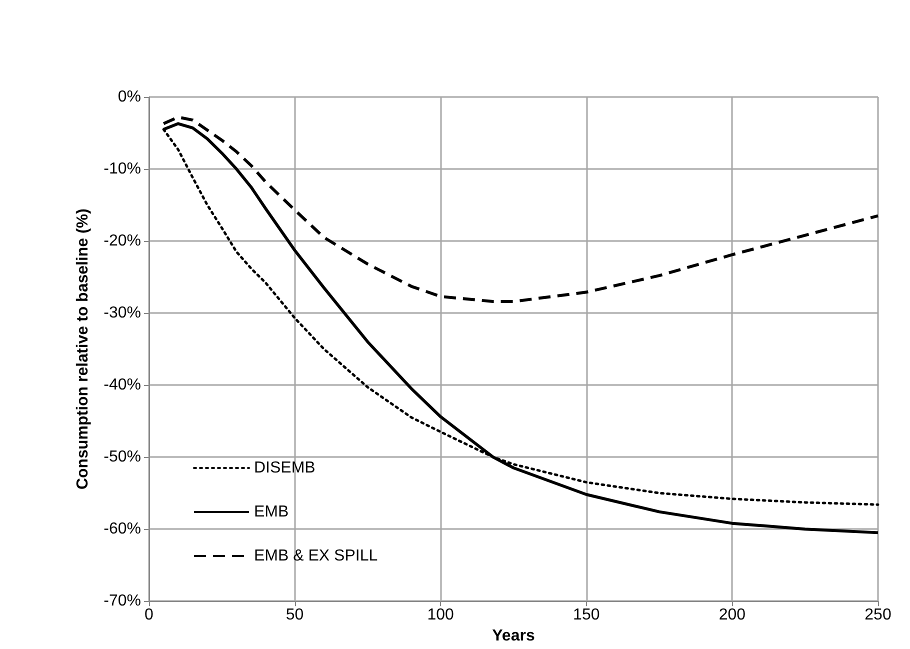 This screenshot has height=649, width=910. Describe the element at coordinates (122, 457) in the screenshot. I see `y-tick-label: -50%` at that location.